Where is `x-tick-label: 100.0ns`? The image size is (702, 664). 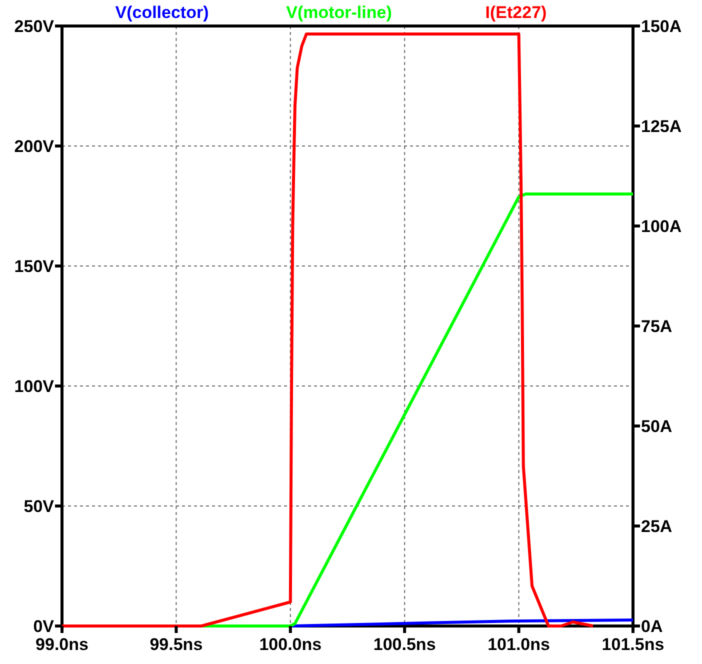 x-tick-label: 100.0ns is located at coordinates (290, 644).